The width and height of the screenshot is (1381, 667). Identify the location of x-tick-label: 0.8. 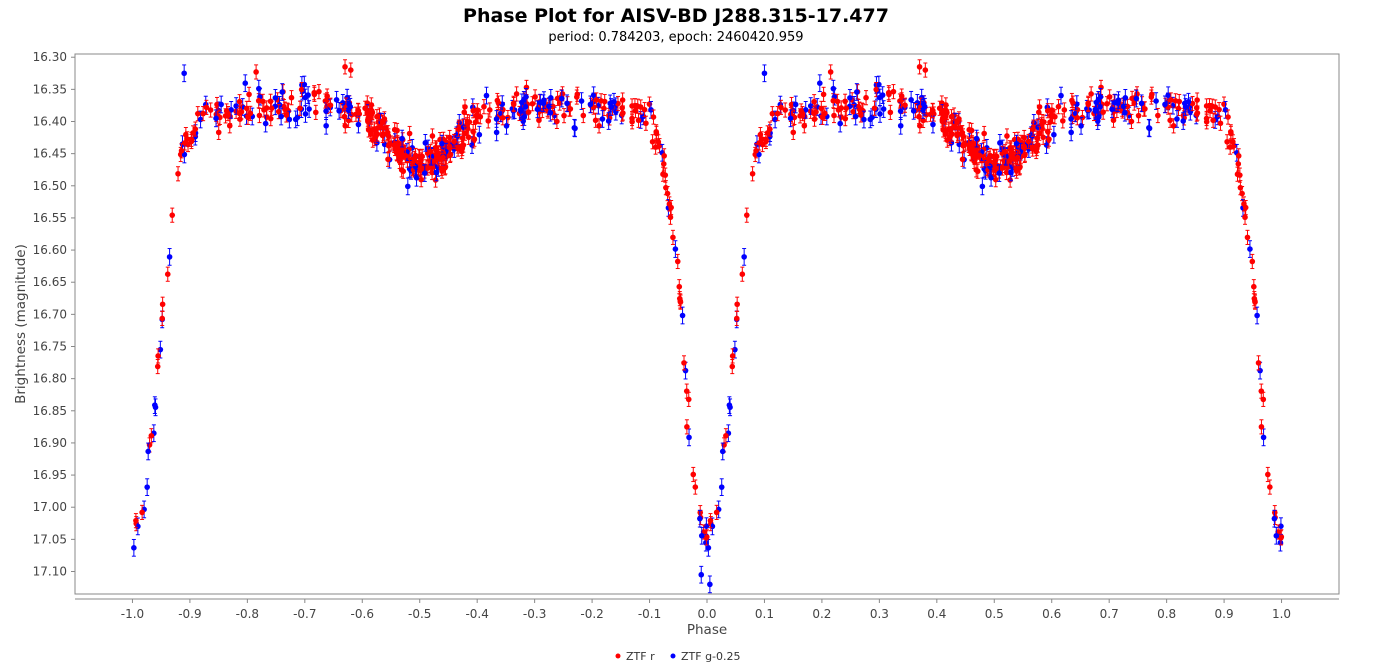
(1166, 614).